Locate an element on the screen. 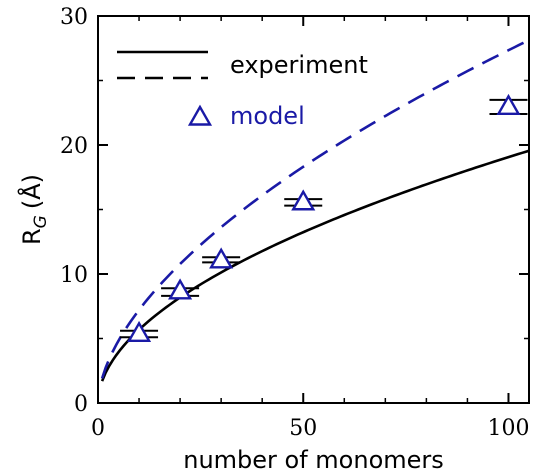 This screenshot has width=550, height=476. x-tick-label: 100 is located at coordinates (508, 428).